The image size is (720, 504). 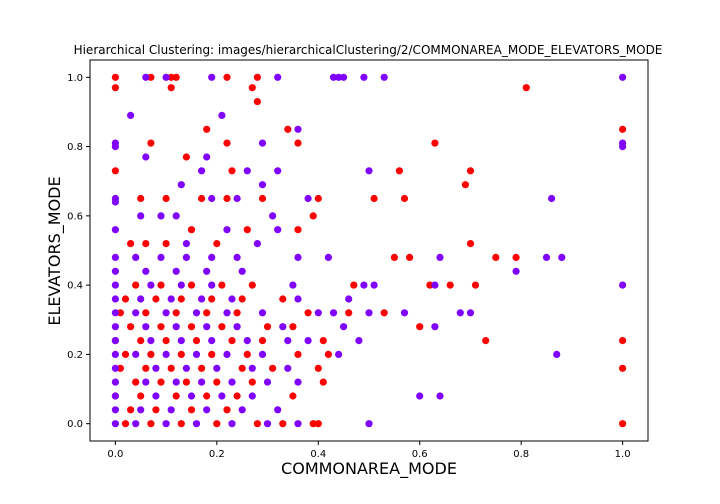 What do you see at coordinates (75, 147) in the screenshot?
I see `y-tick-label: 0.8` at bounding box center [75, 147].